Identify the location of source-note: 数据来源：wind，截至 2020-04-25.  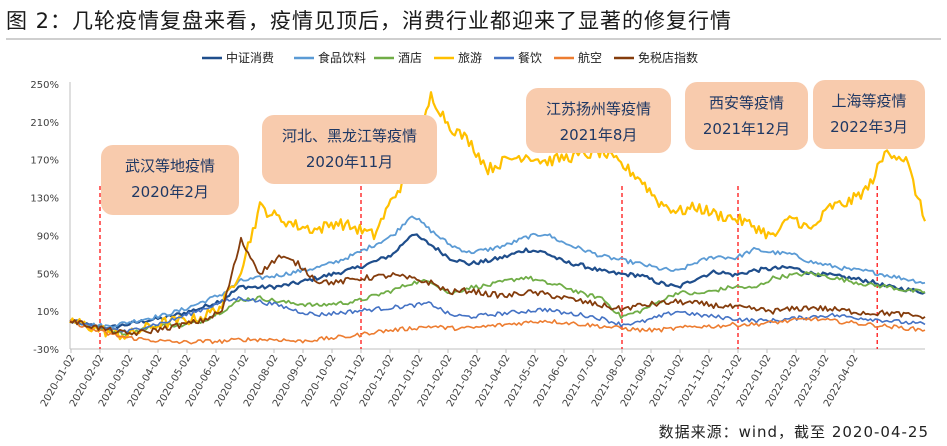
(793, 432).